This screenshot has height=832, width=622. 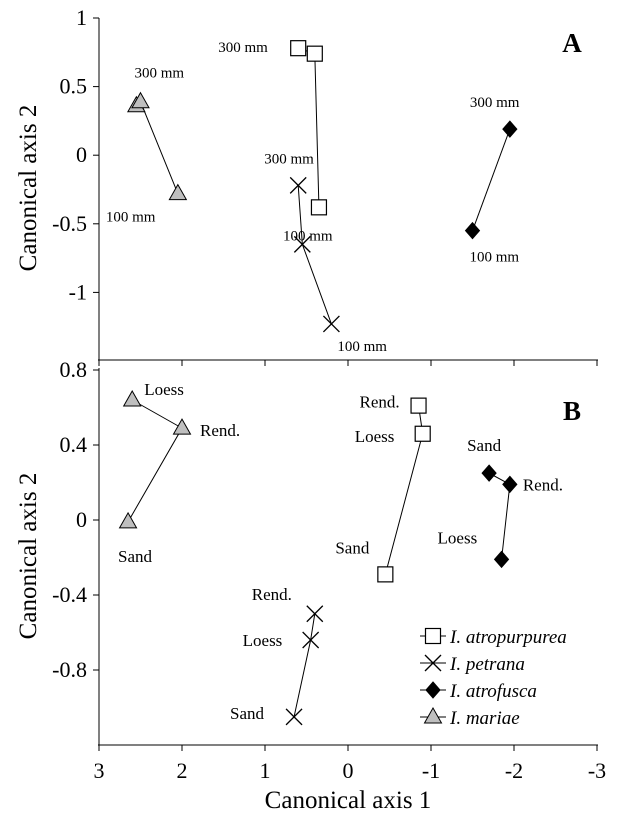 I want to click on panel-label-b: B, so click(x=572, y=411).